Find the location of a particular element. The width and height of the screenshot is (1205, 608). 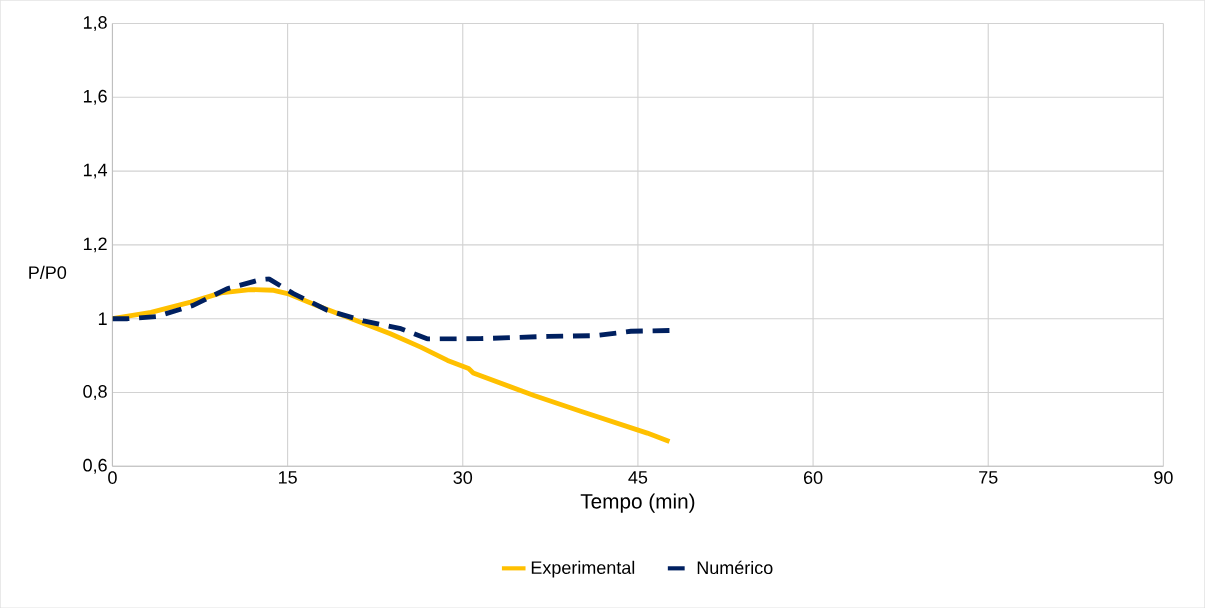

y-tick-label: 1,2 is located at coordinates (95, 245).